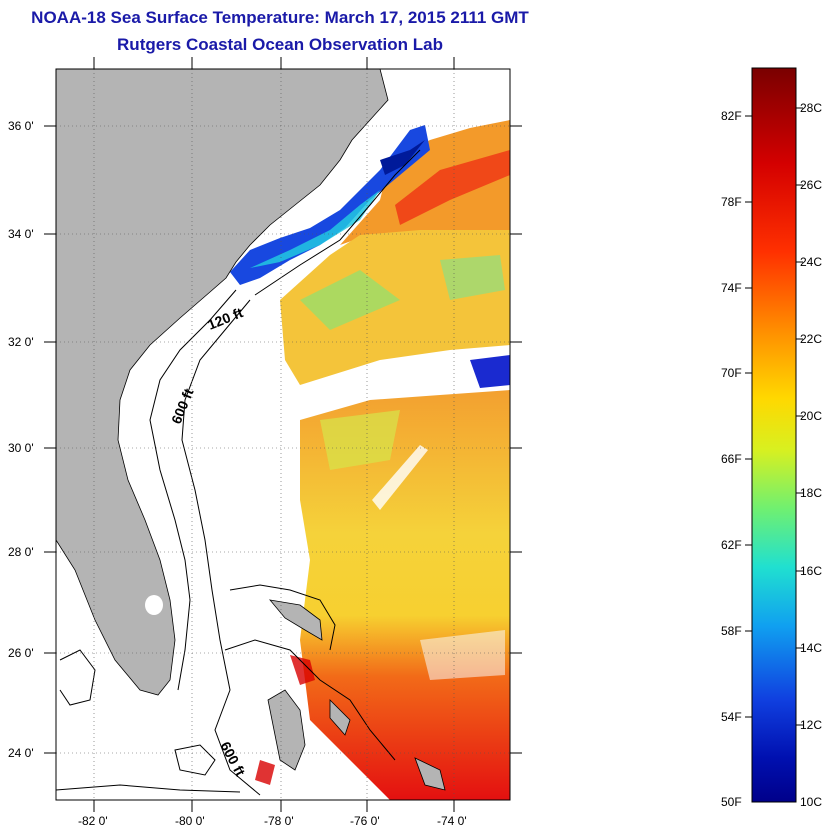 This screenshot has height=832, width=833. Describe the element at coordinates (280, 44) in the screenshot. I see `map-subtitle: Rutgers Coastal Ocean Observation Lab` at that location.